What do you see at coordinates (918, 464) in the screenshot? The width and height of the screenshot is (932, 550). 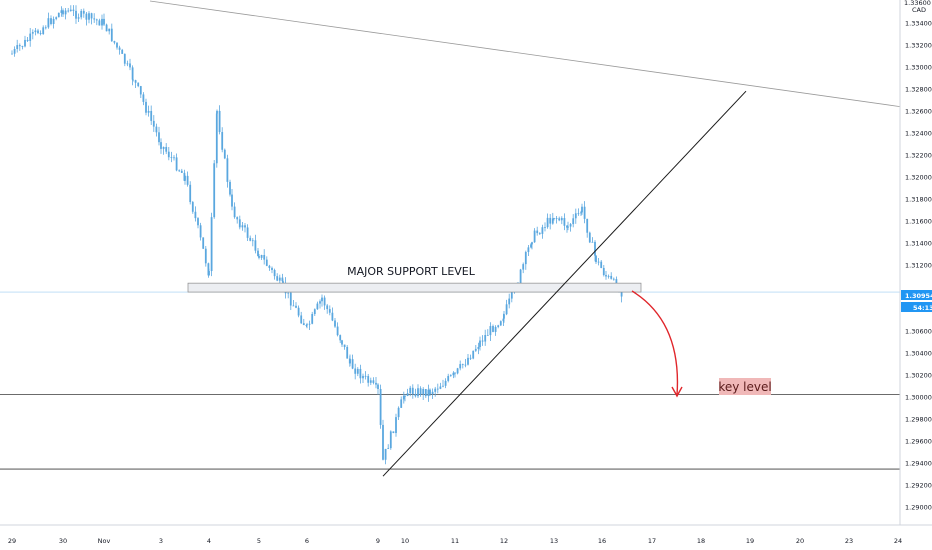 I see `y-tick-label: 1.29400` at bounding box center [918, 464].